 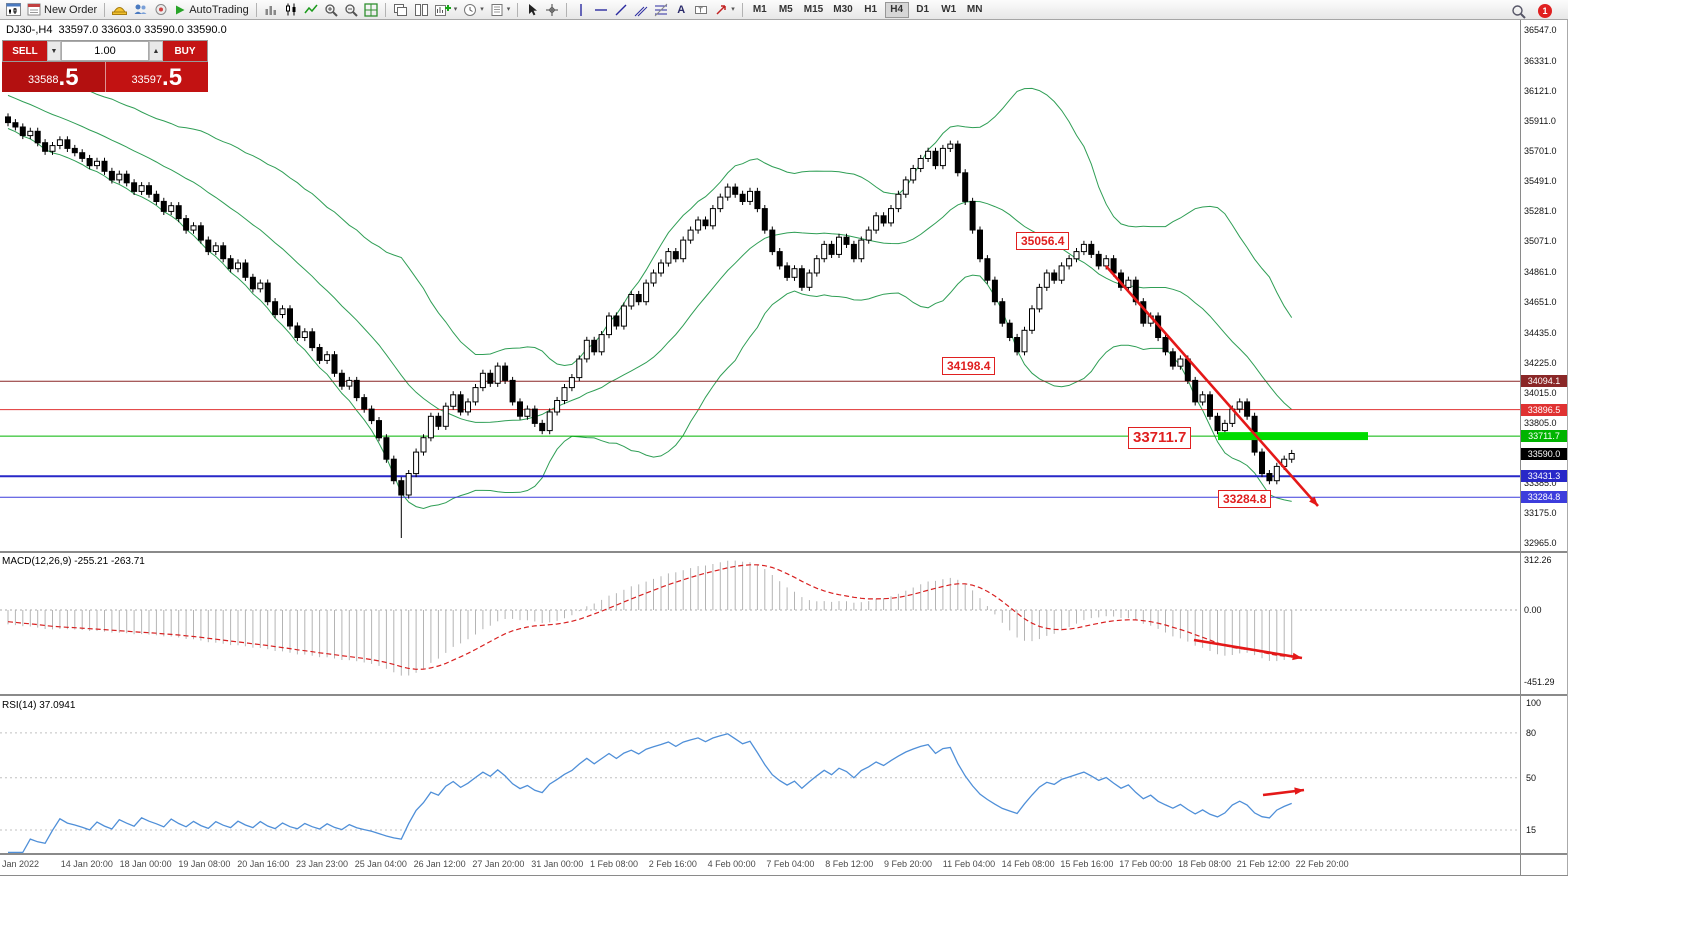 I want to click on price-tag: 34094.1, so click(x=1544, y=381).